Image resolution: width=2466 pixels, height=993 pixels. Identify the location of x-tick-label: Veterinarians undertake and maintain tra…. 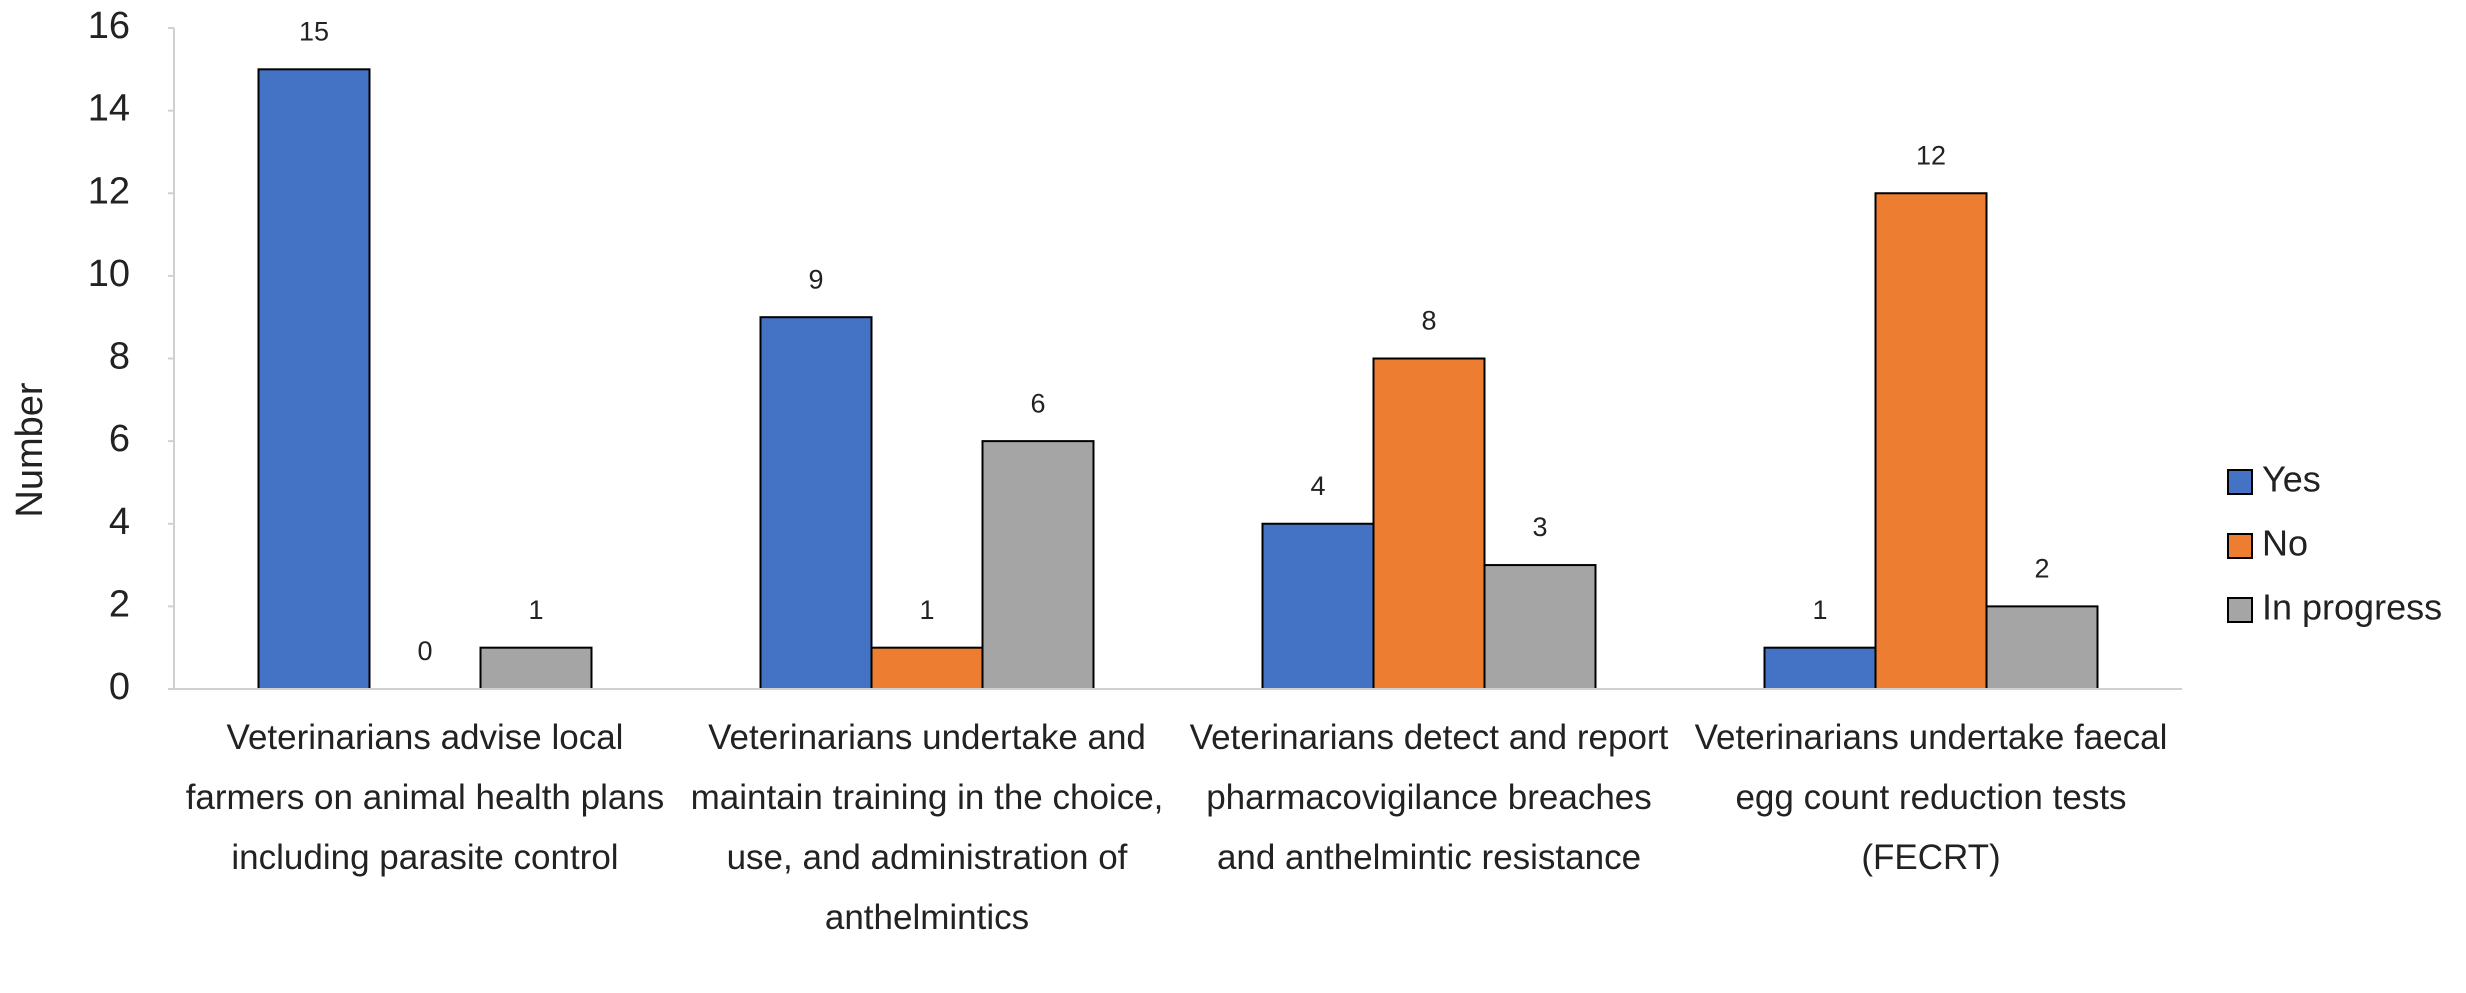
(927, 827).